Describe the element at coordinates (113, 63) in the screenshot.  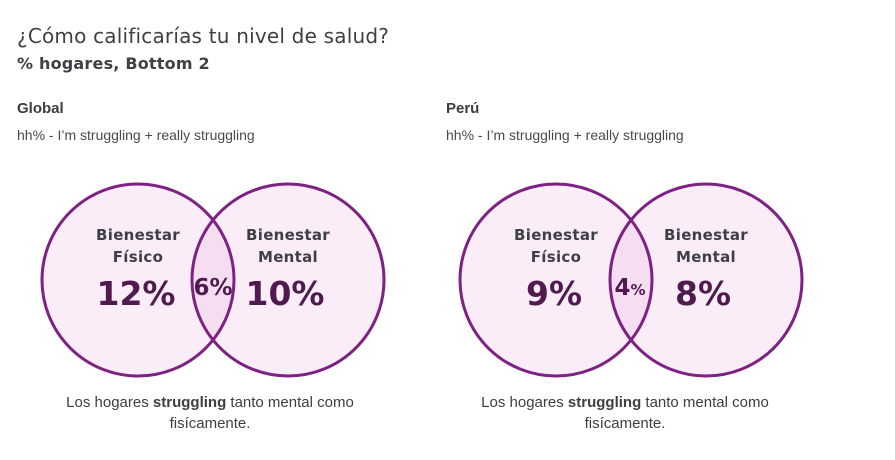
I see `page-subtitle: % hogares, Bottom 2` at that location.